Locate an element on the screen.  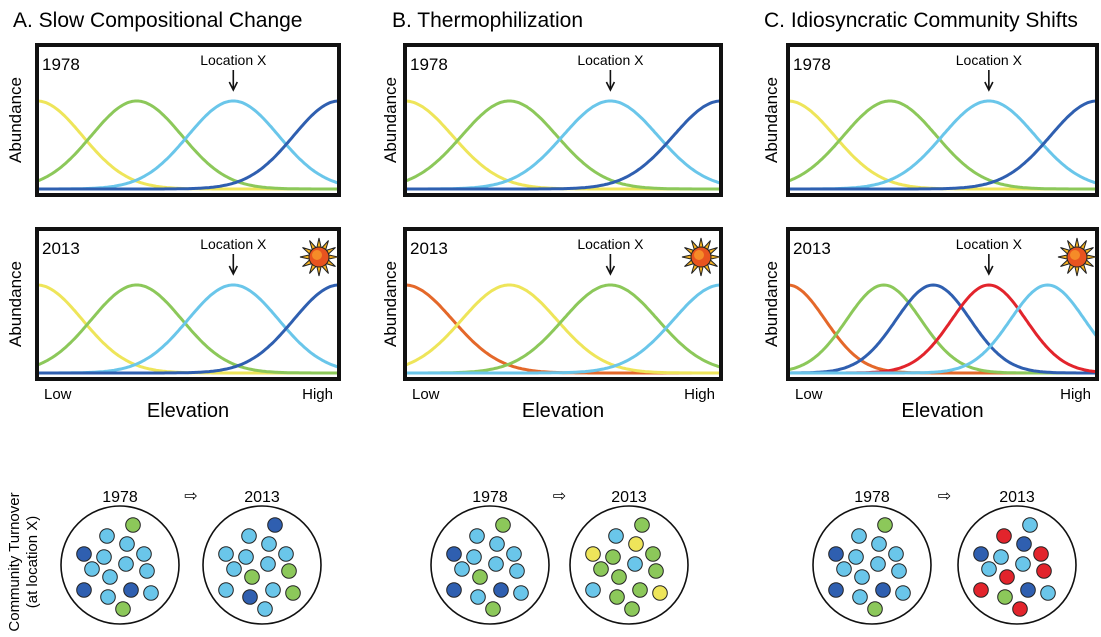
community-turnover-label-line2: (at location X) is located at coordinates (32, 562).